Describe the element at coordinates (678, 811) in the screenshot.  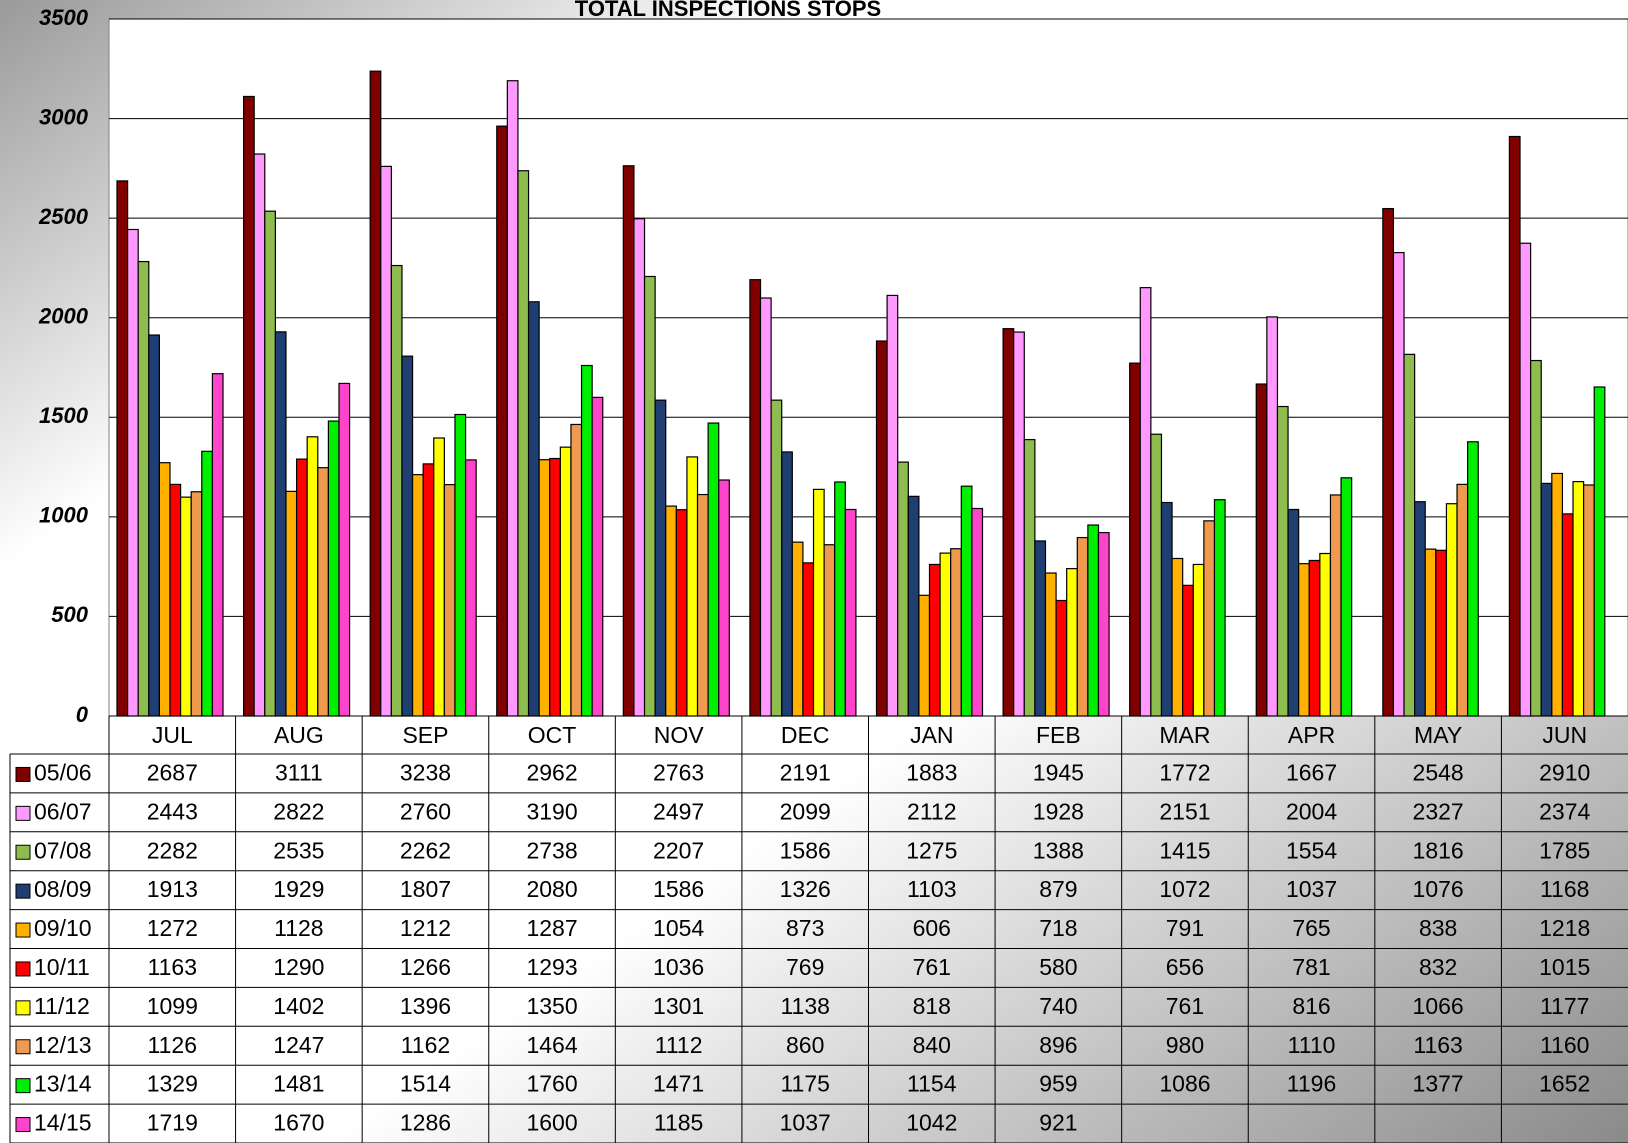
I see `table-value: 2497` at that location.